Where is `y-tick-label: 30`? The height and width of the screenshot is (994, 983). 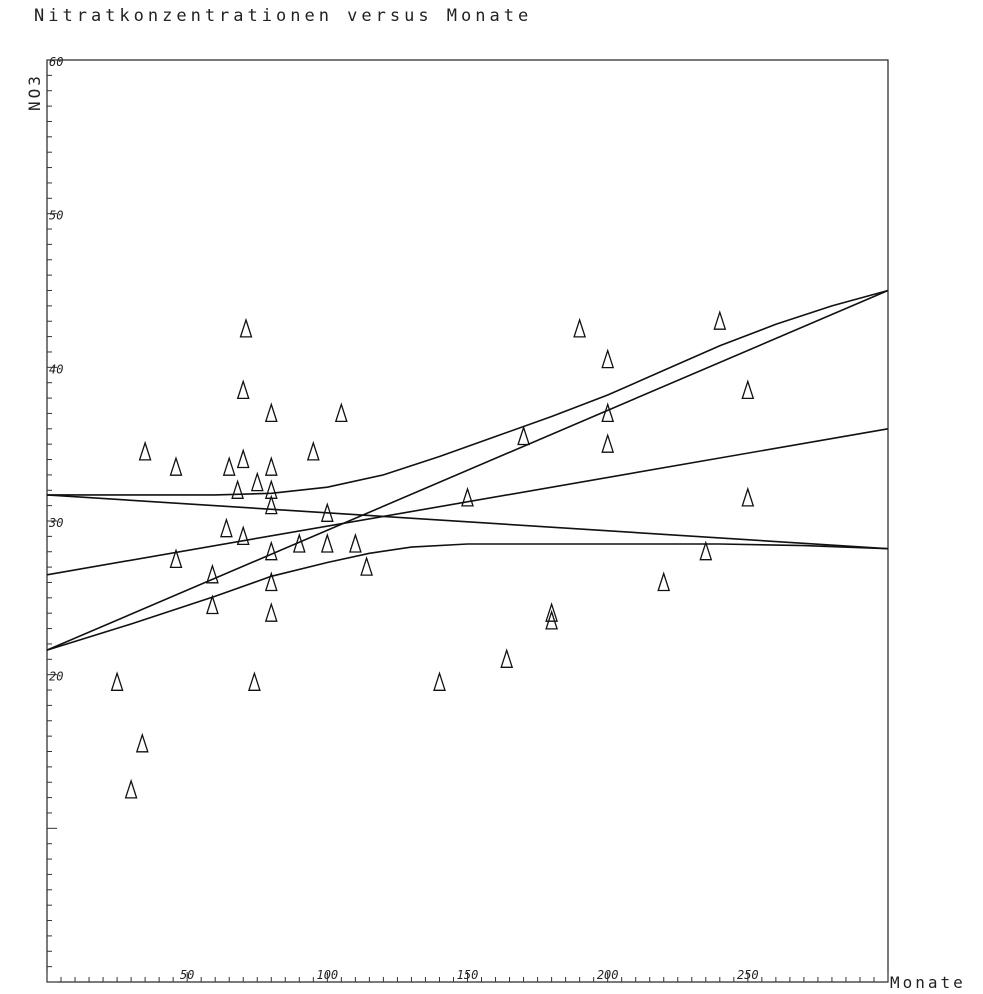 y-tick-label: 30 is located at coordinates (55, 523).